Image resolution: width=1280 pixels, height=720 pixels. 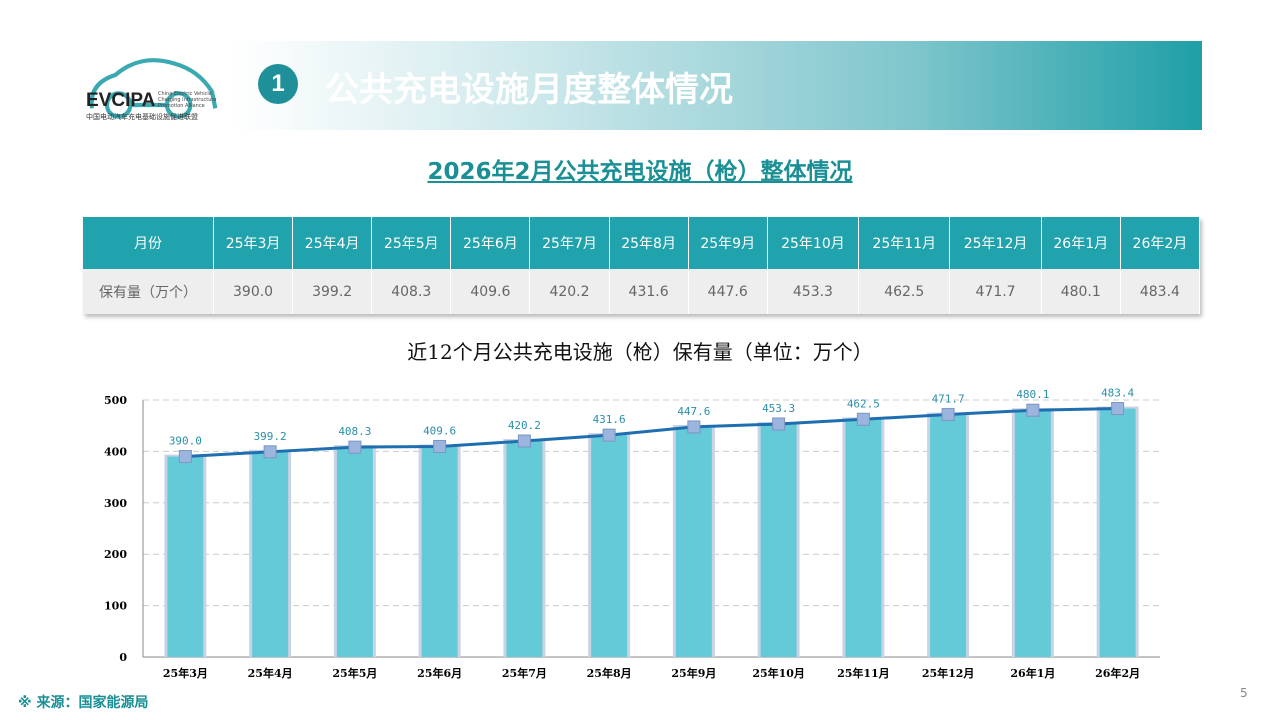 What do you see at coordinates (121, 100) in the screenshot?
I see `logo-name: EVCIPA` at bounding box center [121, 100].